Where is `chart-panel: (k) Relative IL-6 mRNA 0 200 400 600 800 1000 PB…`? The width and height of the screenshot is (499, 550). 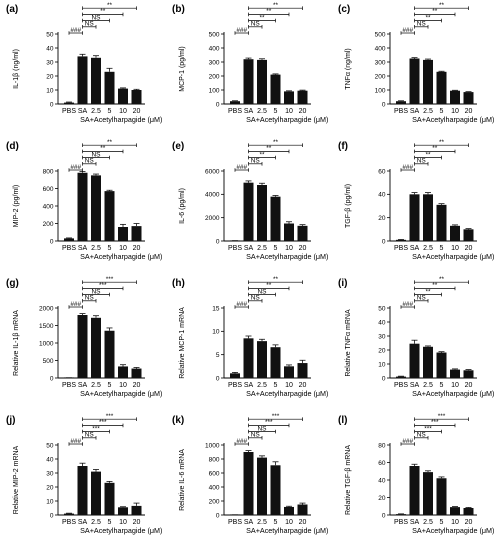
chart-panel: (k) Relative IL-6 mRNA 0 200 400 600 800 1000 PB… is located at coordinates (250, 474).